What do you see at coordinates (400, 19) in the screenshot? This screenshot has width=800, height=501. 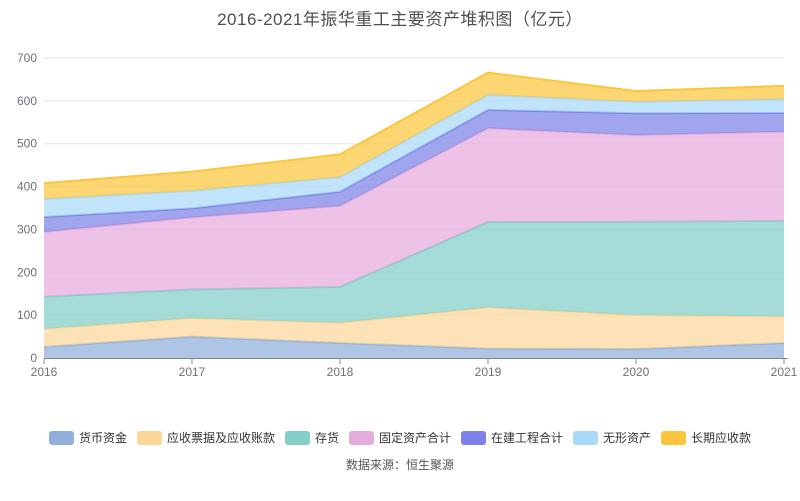 I see `chart-title: 2016-2021年振华重工主要资产堆积图（亿元）` at bounding box center [400, 19].